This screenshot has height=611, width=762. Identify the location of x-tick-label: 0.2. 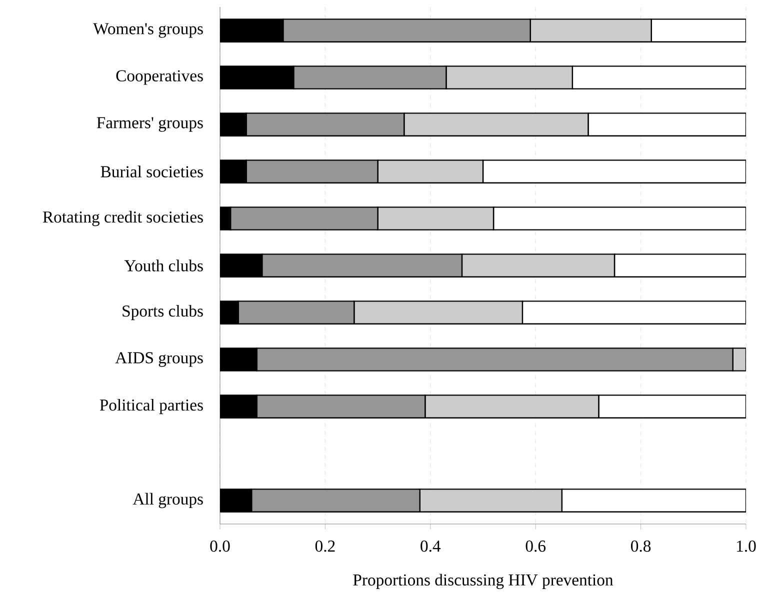
(325, 546).